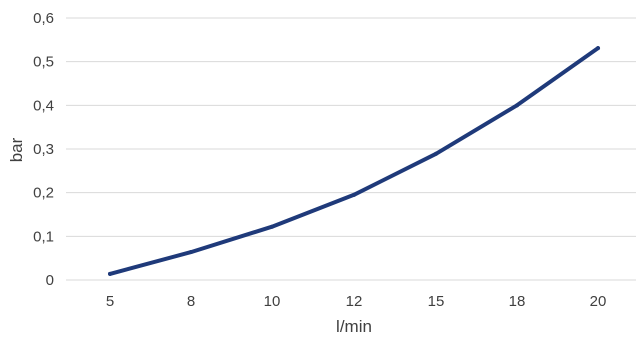 The height and width of the screenshot is (338, 636). I want to click on x-tick-label: 12, so click(354, 301).